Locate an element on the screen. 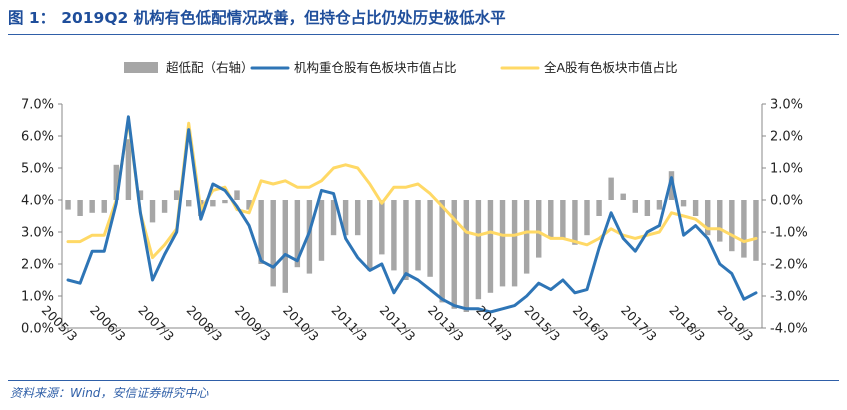 This screenshot has width=847, height=410. bar-2007/9 is located at coordinates (189, 203).